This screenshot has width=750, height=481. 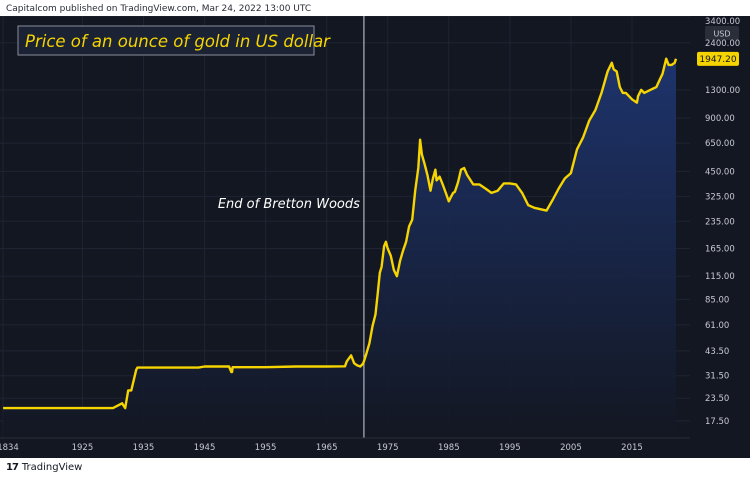 I want to click on x-tick-label: 2015, so click(x=632, y=448).